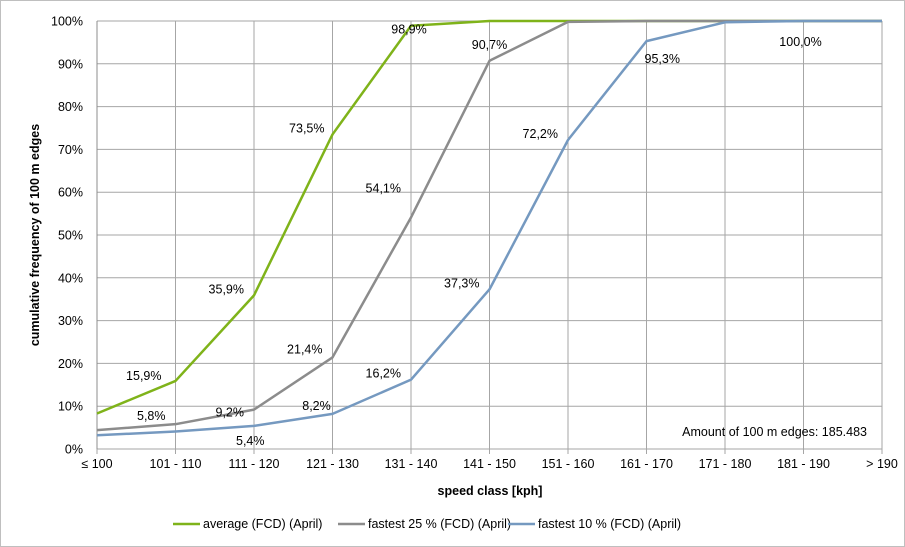 This screenshot has height=547, width=905. I want to click on x-tick-label: 141 - 150, so click(489, 464).